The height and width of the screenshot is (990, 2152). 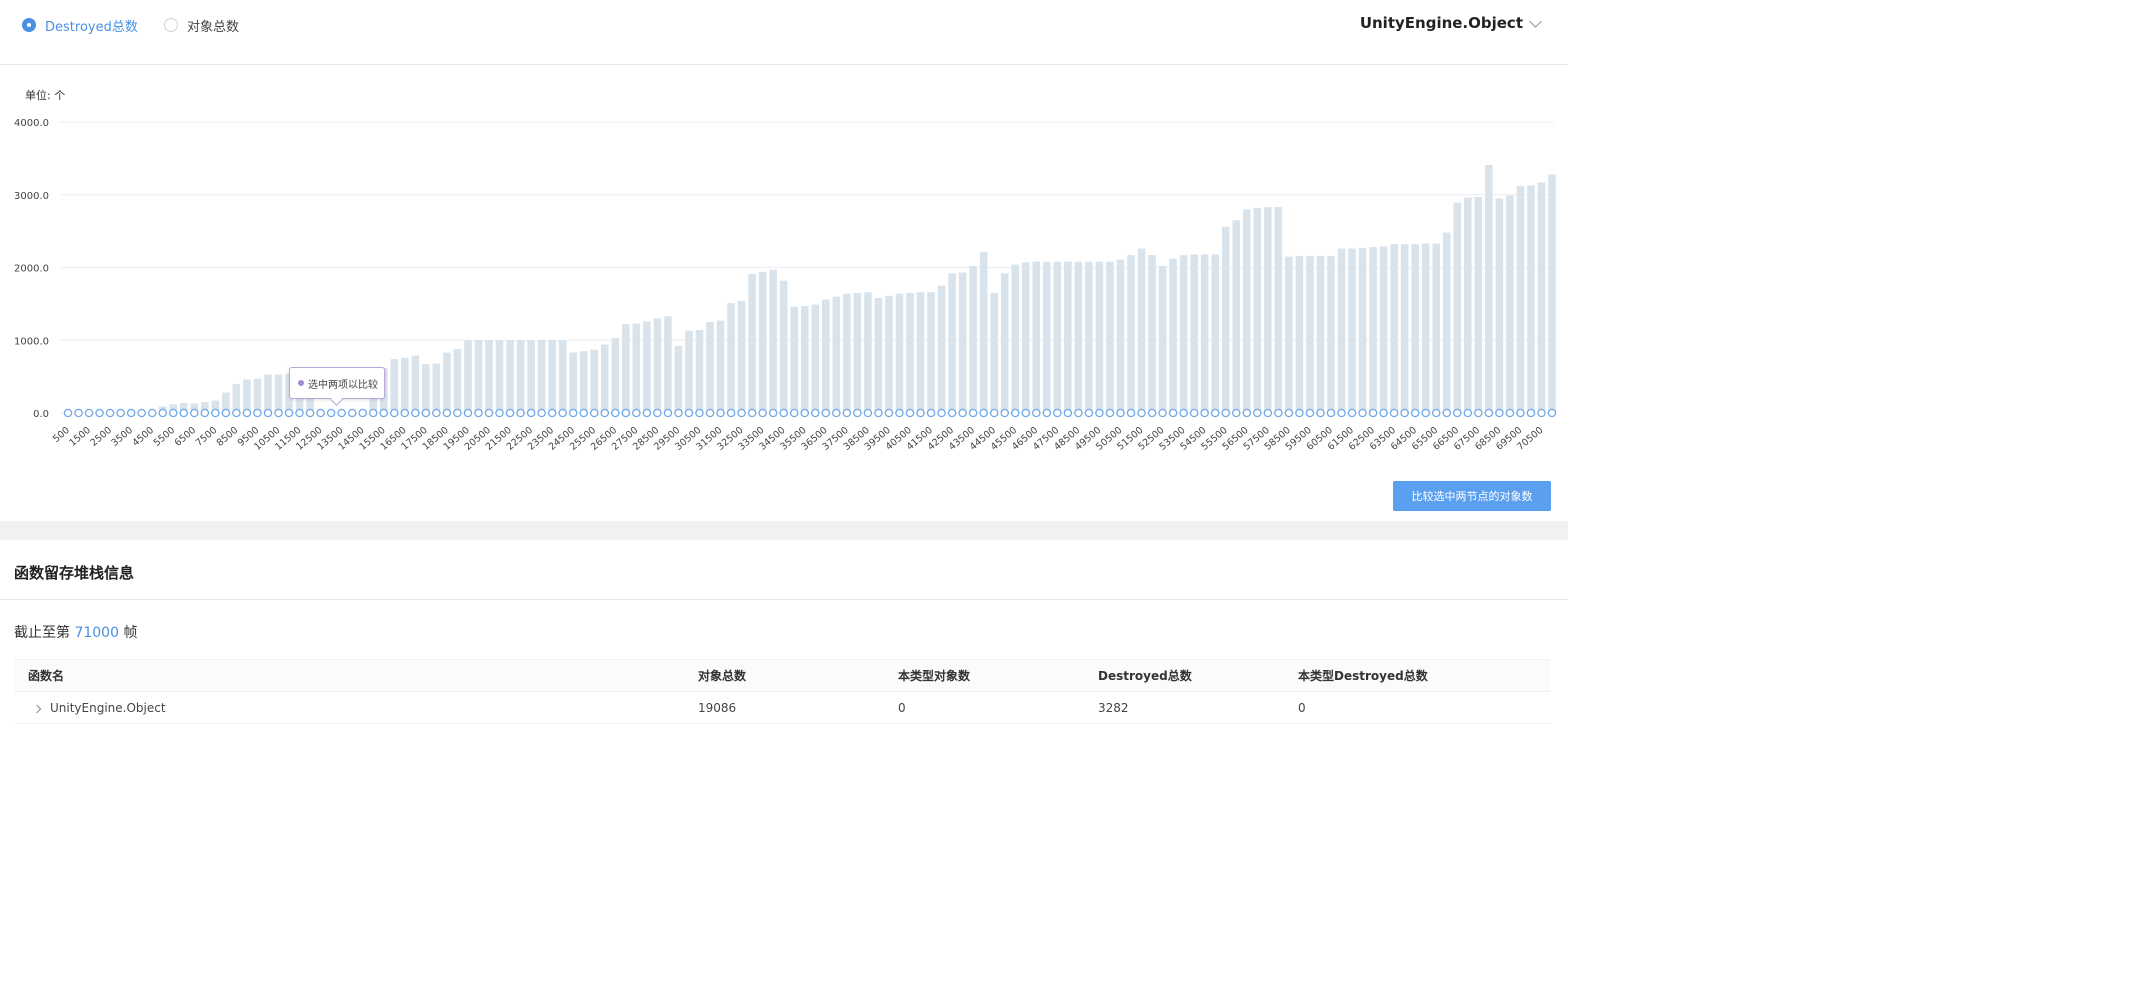 What do you see at coordinates (207, 437) in the screenshot?
I see `x-tick-label: 7500` at bounding box center [207, 437].